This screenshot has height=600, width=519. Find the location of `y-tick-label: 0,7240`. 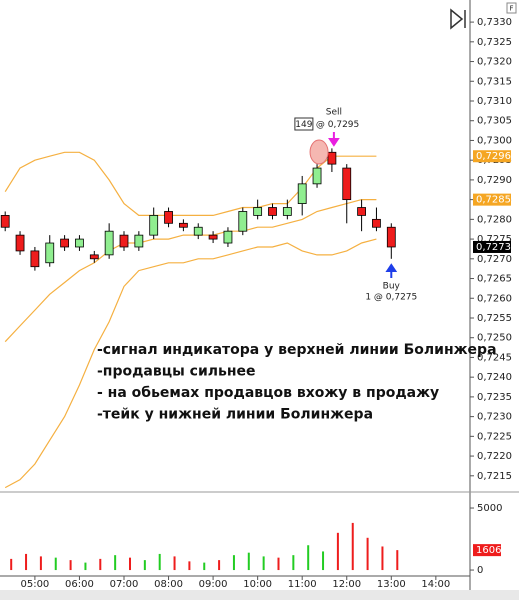

y-tick-label: 0,7240 is located at coordinates (494, 377).